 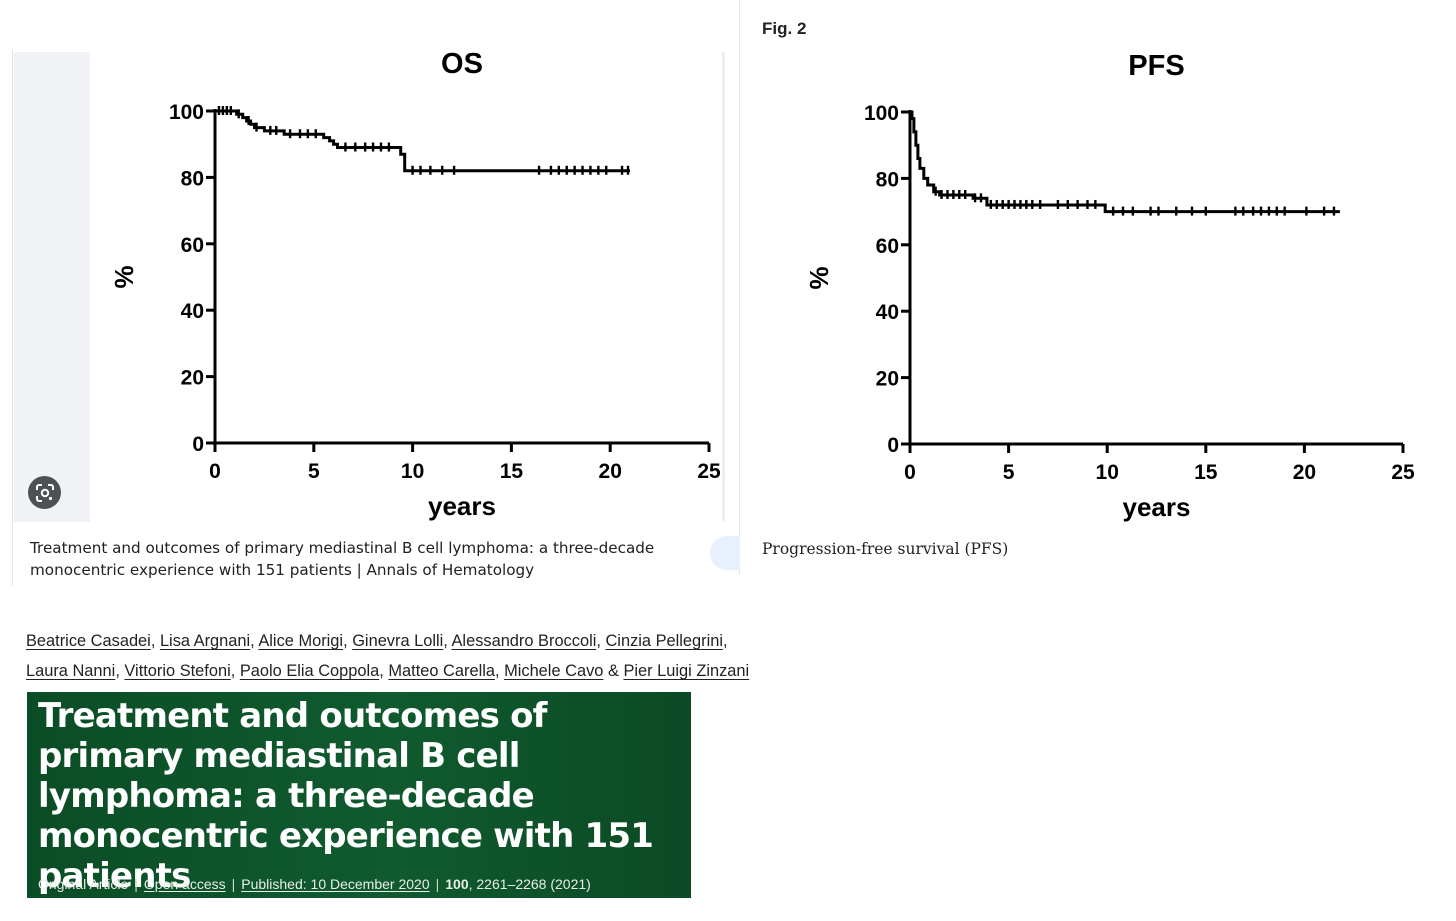 I want to click on author-link: Paolo Elia Coppola, so click(x=309, y=671).